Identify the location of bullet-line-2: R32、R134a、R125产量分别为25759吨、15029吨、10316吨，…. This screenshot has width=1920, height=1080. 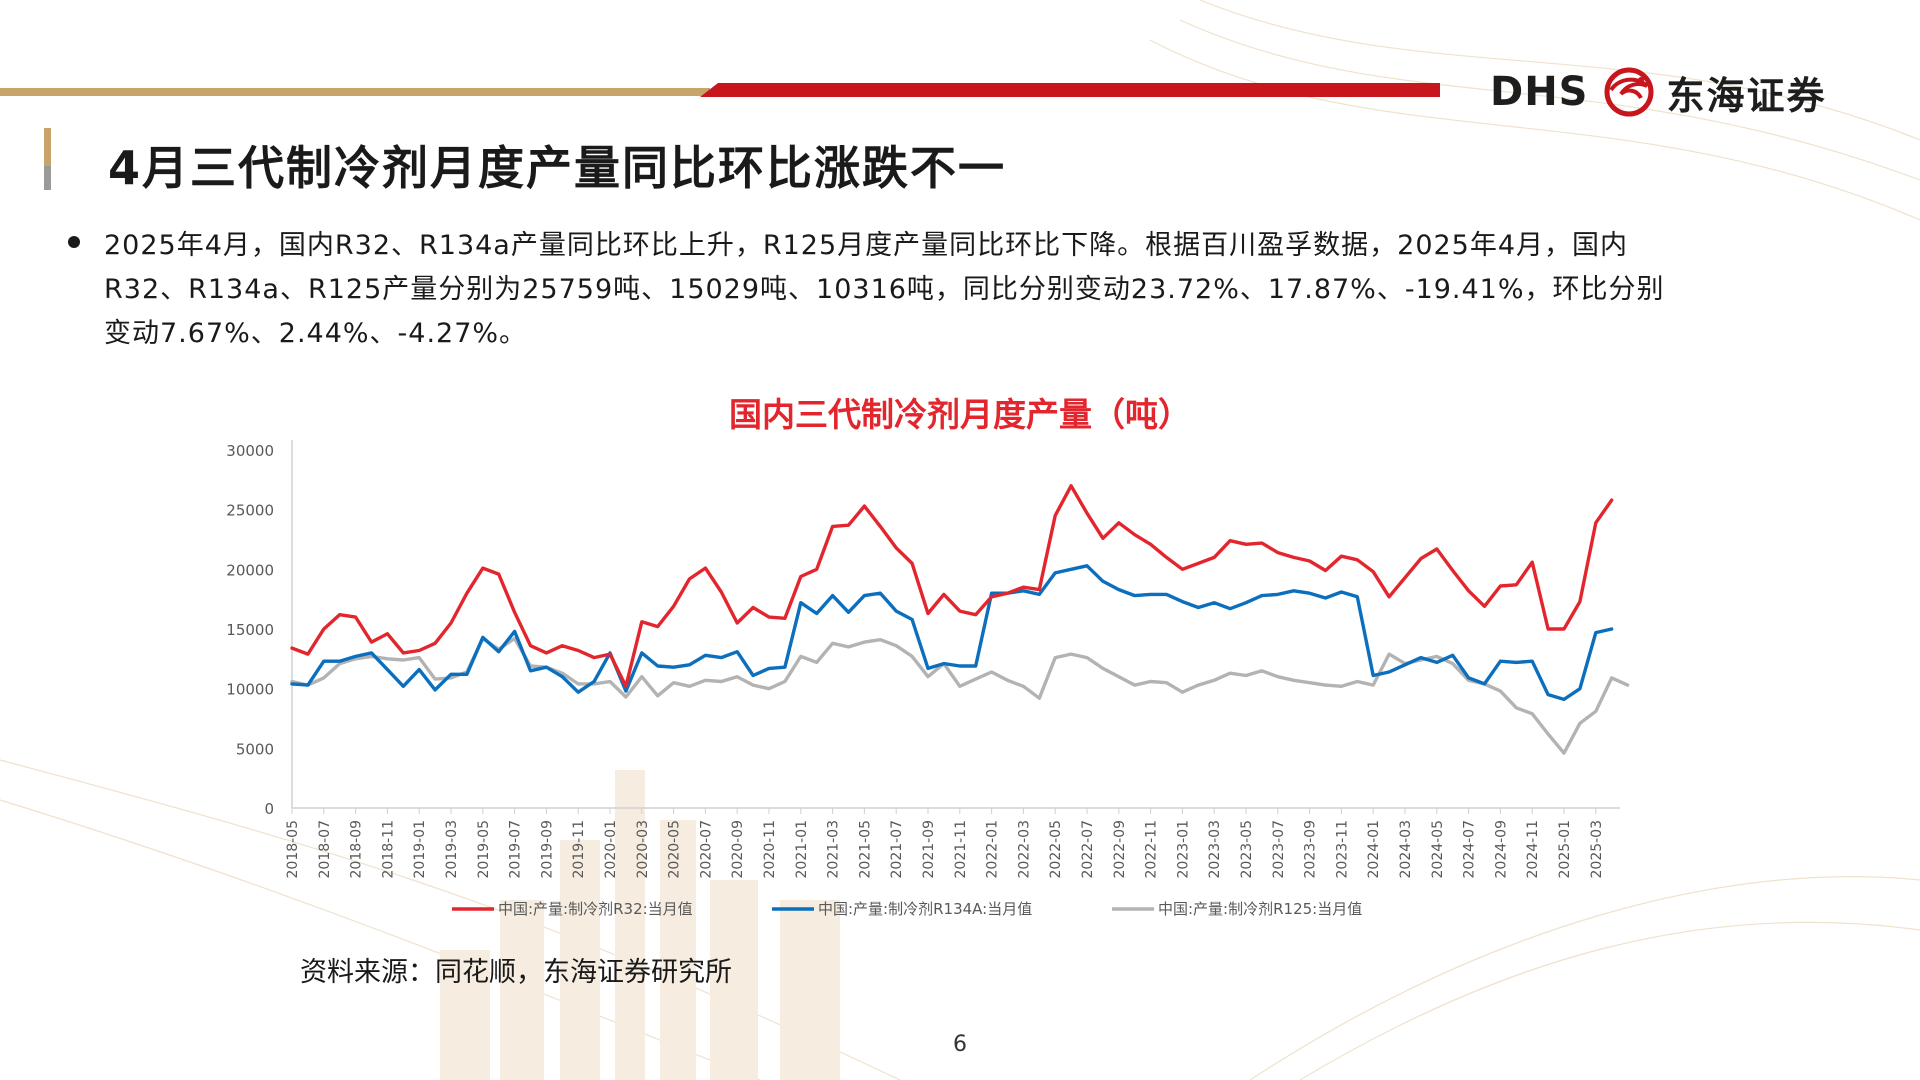
(884, 289).